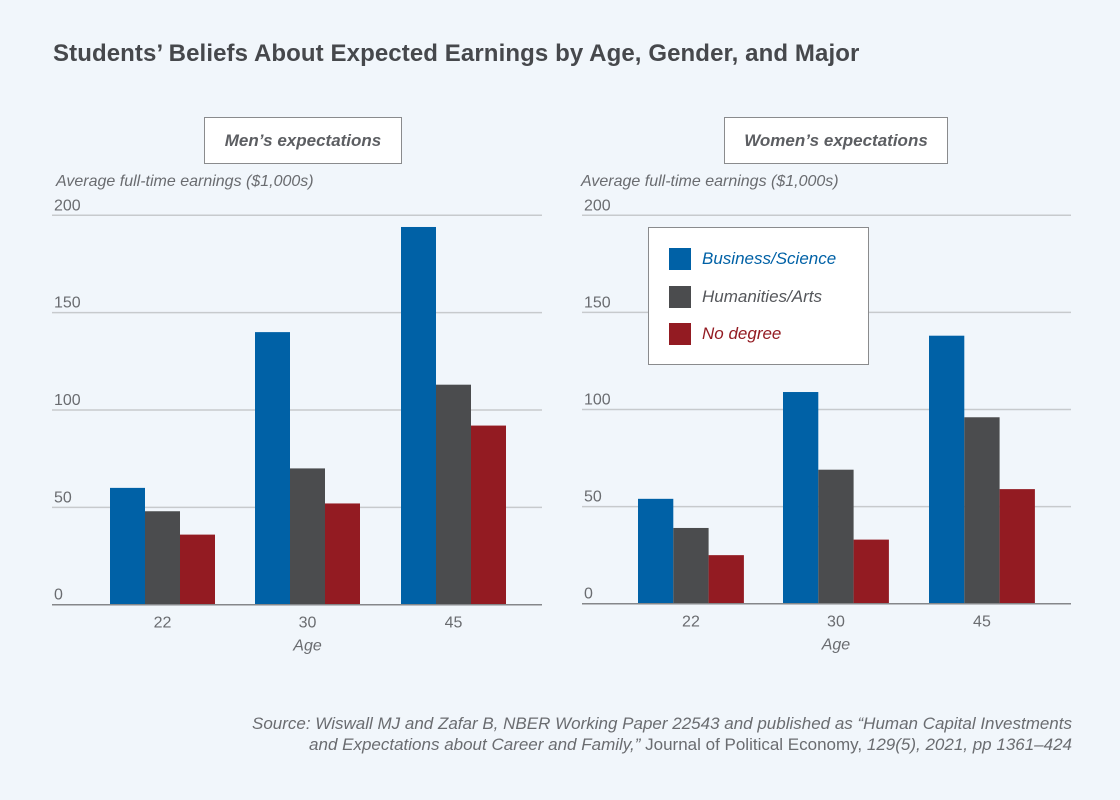 The height and width of the screenshot is (800, 1120). I want to click on legend-item-business-science: Business/Science, so click(752, 259).